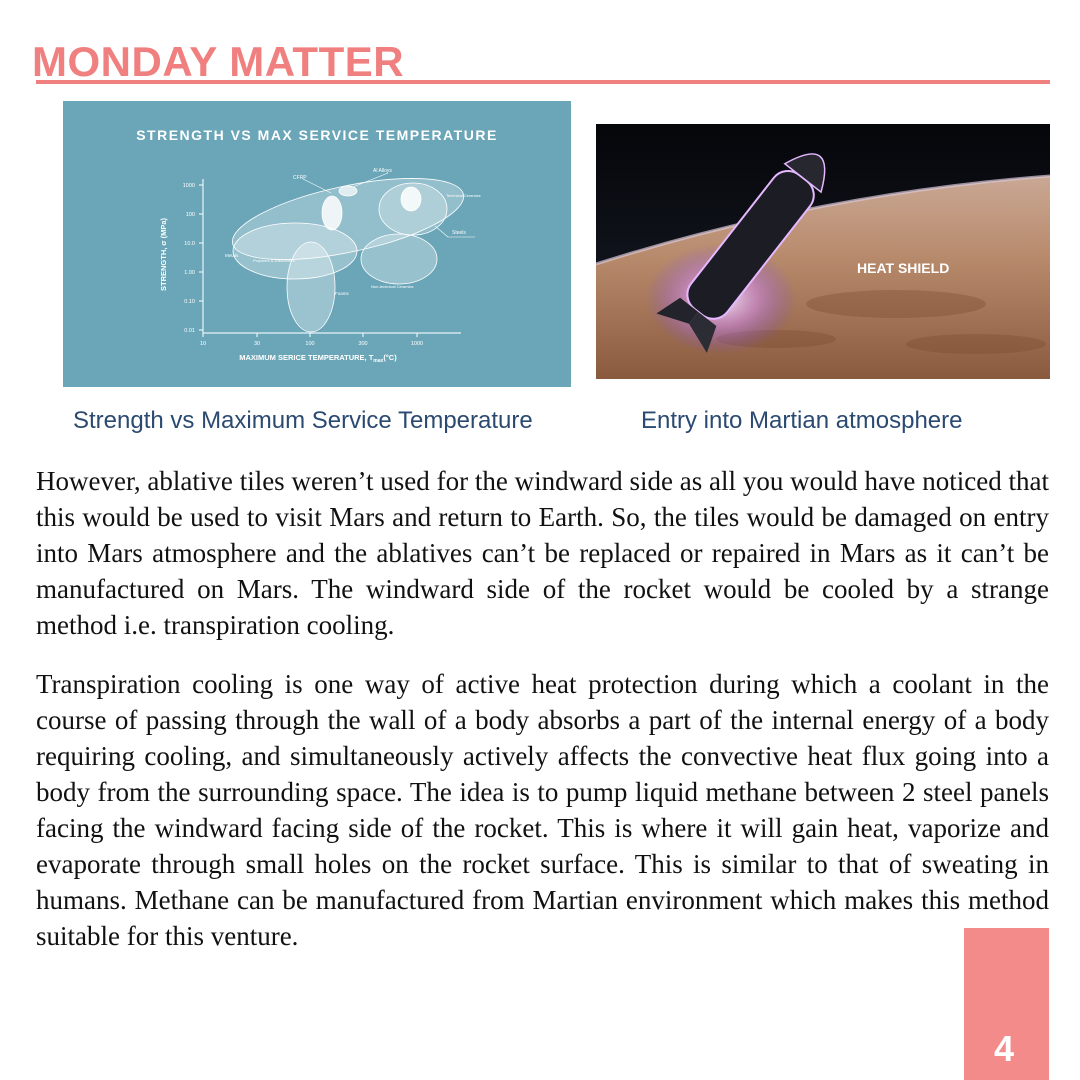 The width and height of the screenshot is (1080, 1080). I want to click on x-tick-label: 10, so click(203, 344).